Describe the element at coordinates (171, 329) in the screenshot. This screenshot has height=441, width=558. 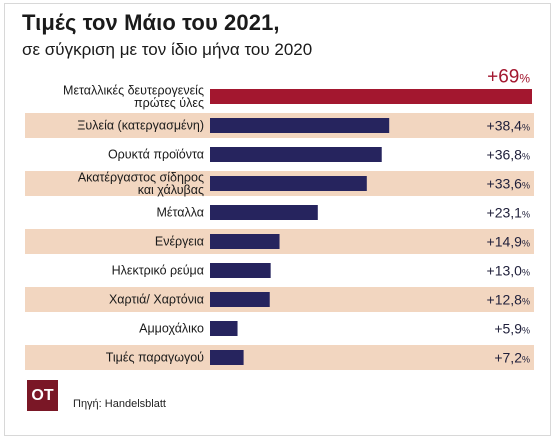
I see `category-label: Αμμοχάλικο` at that location.